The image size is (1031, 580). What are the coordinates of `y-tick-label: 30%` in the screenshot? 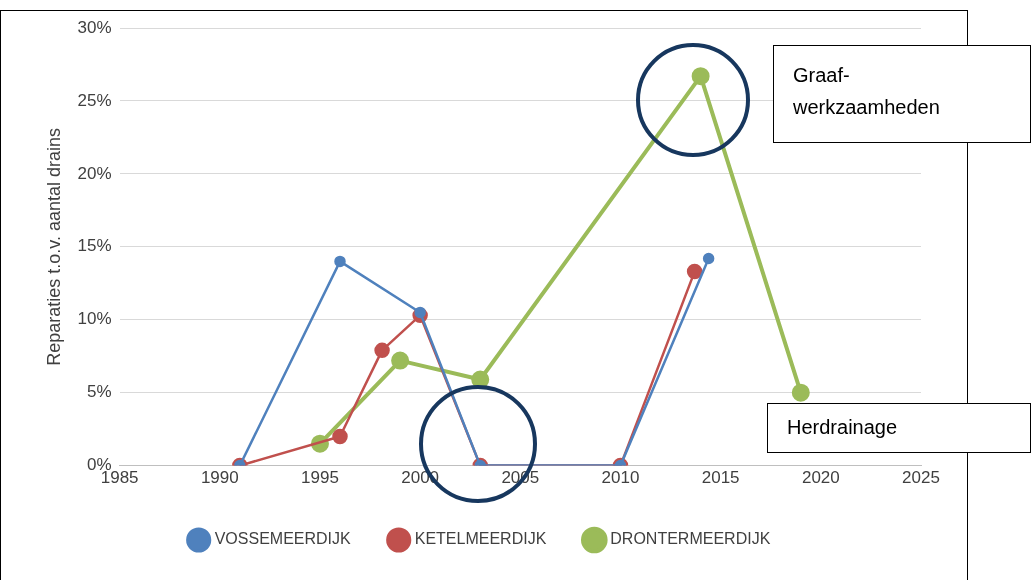 It's located at (94, 27).